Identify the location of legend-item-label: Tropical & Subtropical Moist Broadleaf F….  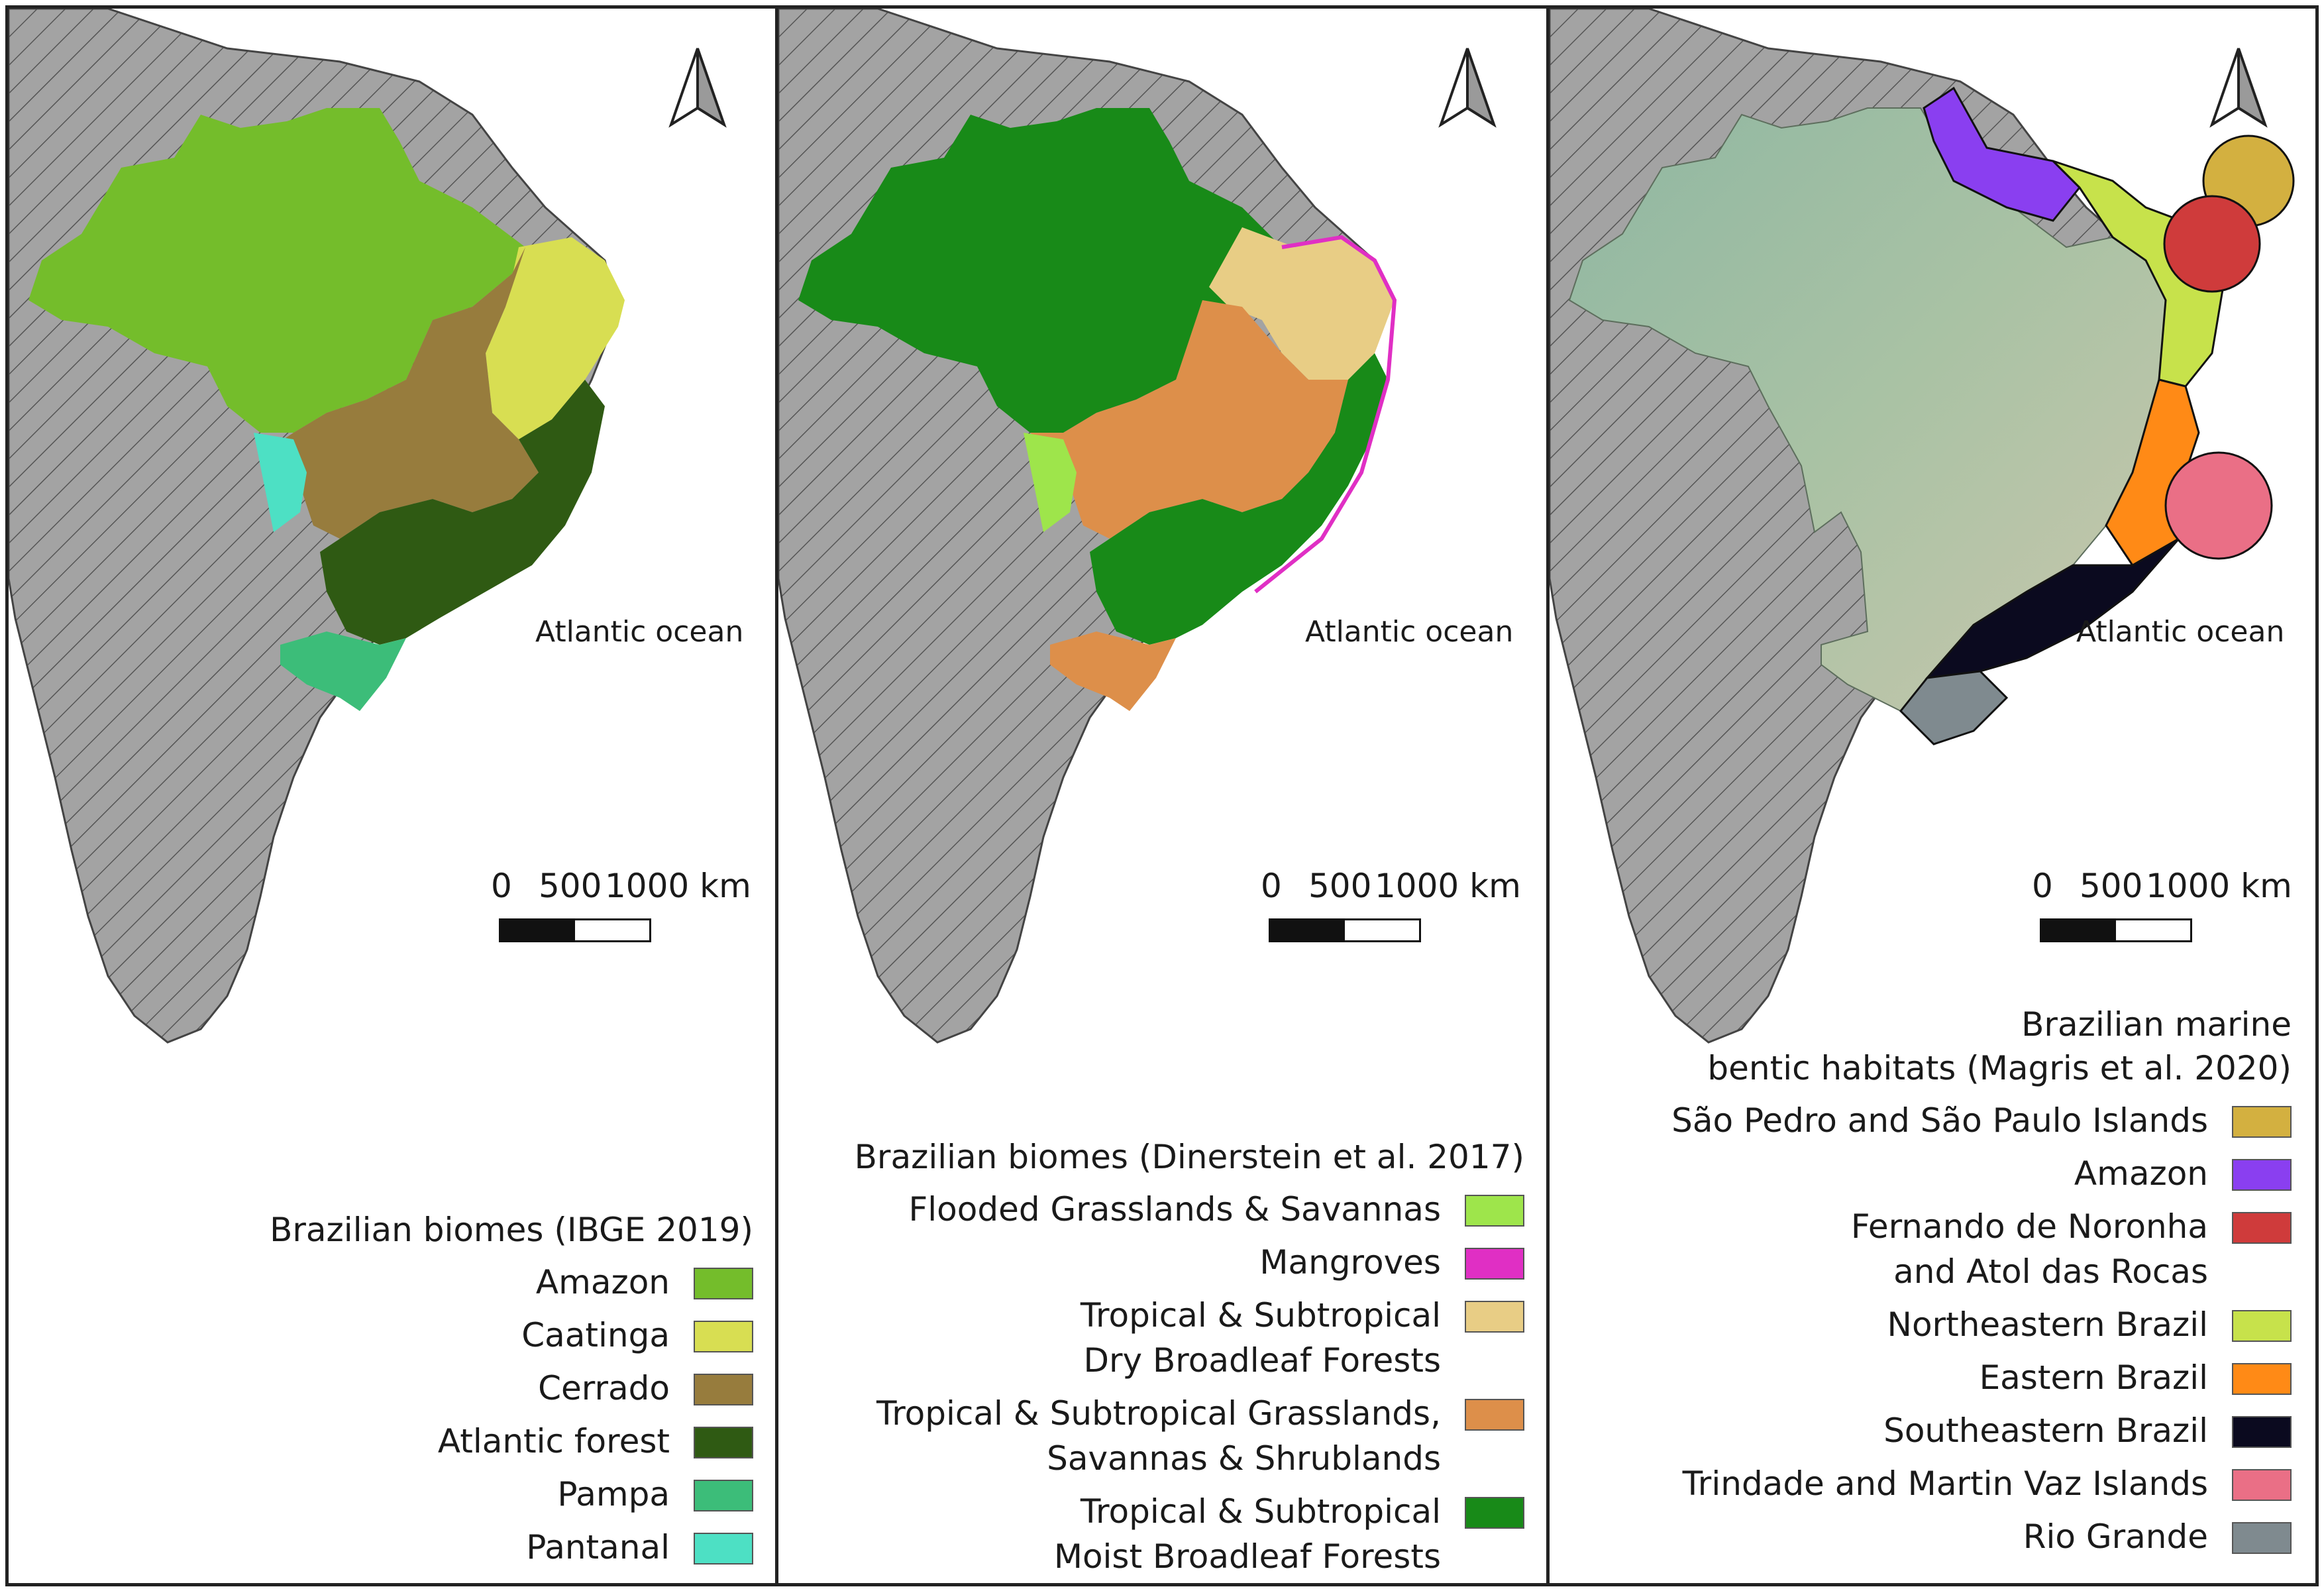
(1247, 1534).